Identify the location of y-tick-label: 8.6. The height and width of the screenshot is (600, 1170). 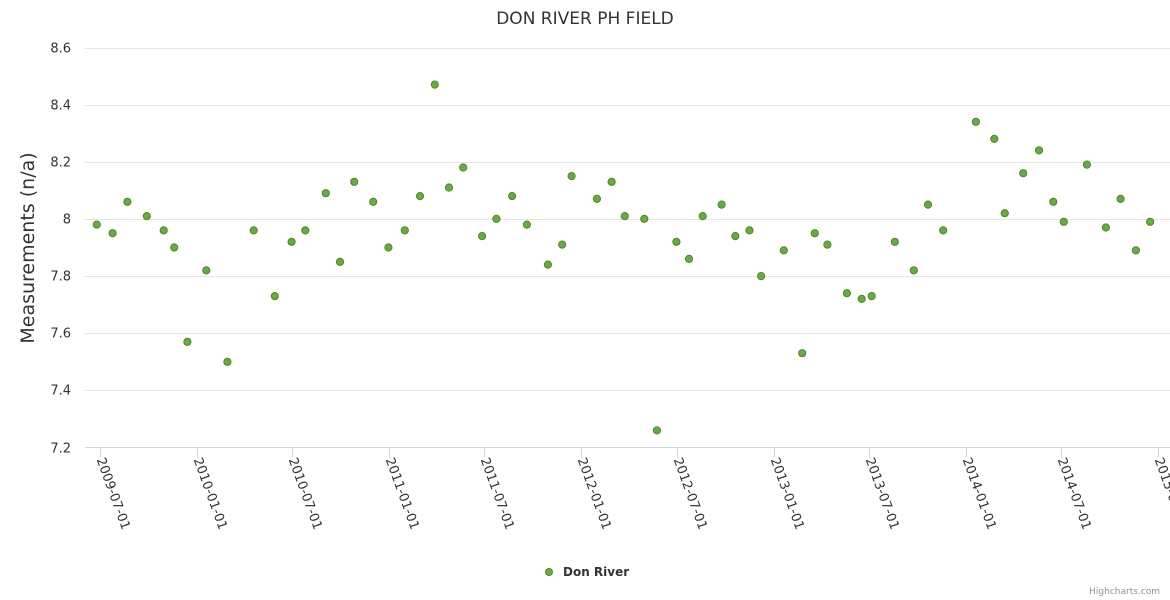
(60, 49).